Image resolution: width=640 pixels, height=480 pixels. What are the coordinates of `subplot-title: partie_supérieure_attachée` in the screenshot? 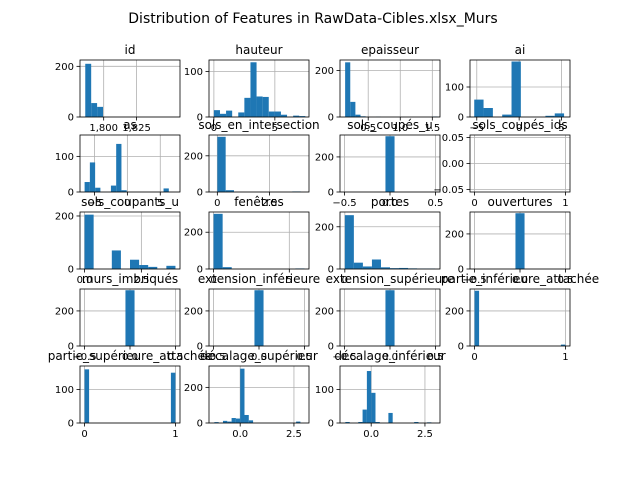 It's located at (130, 356).